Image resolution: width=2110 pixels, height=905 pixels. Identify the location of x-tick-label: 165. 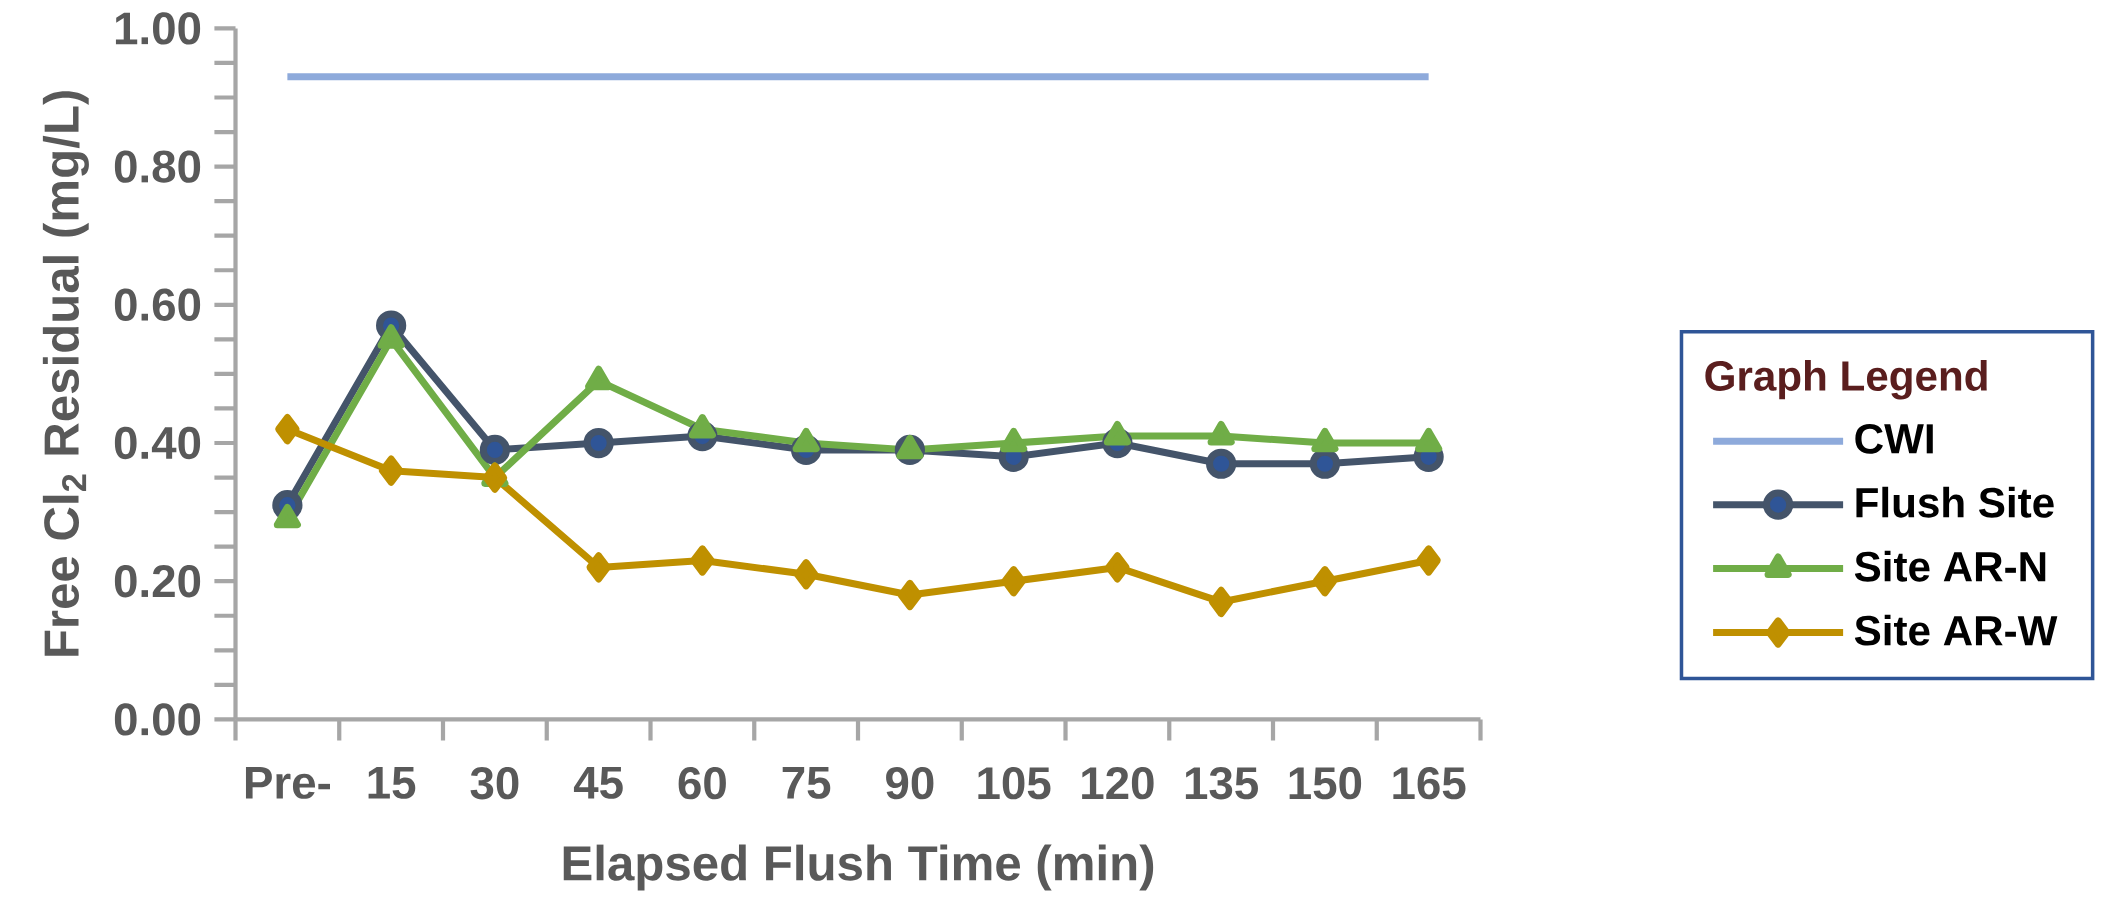
(1429, 783).